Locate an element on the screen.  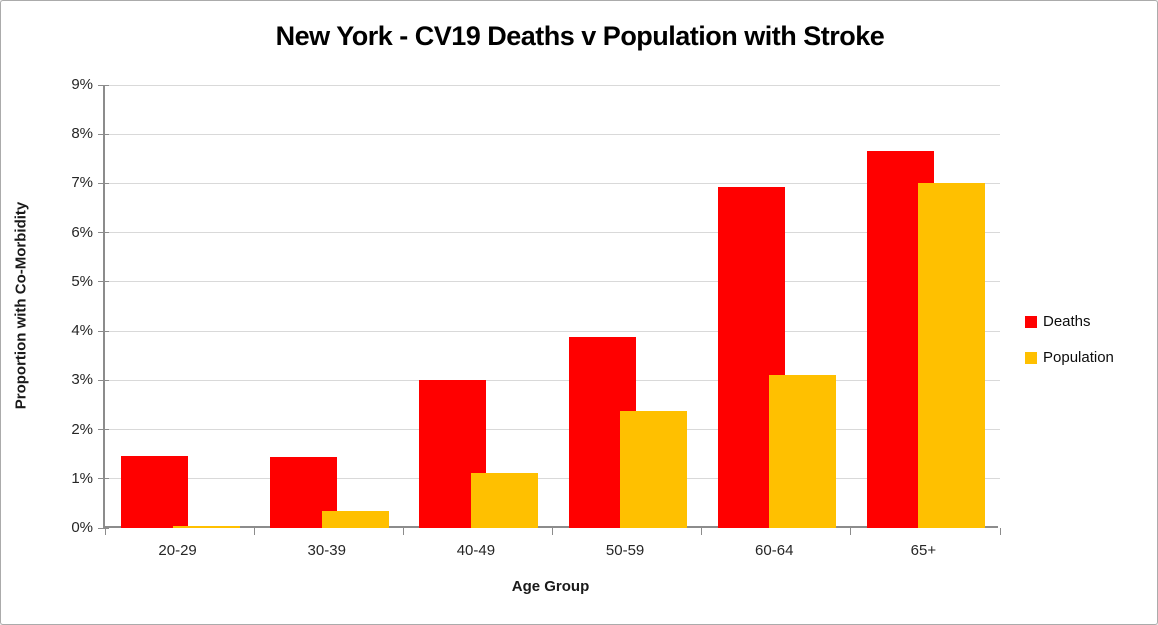
y-tick-label-7: 7% is located at coordinates (82, 183).